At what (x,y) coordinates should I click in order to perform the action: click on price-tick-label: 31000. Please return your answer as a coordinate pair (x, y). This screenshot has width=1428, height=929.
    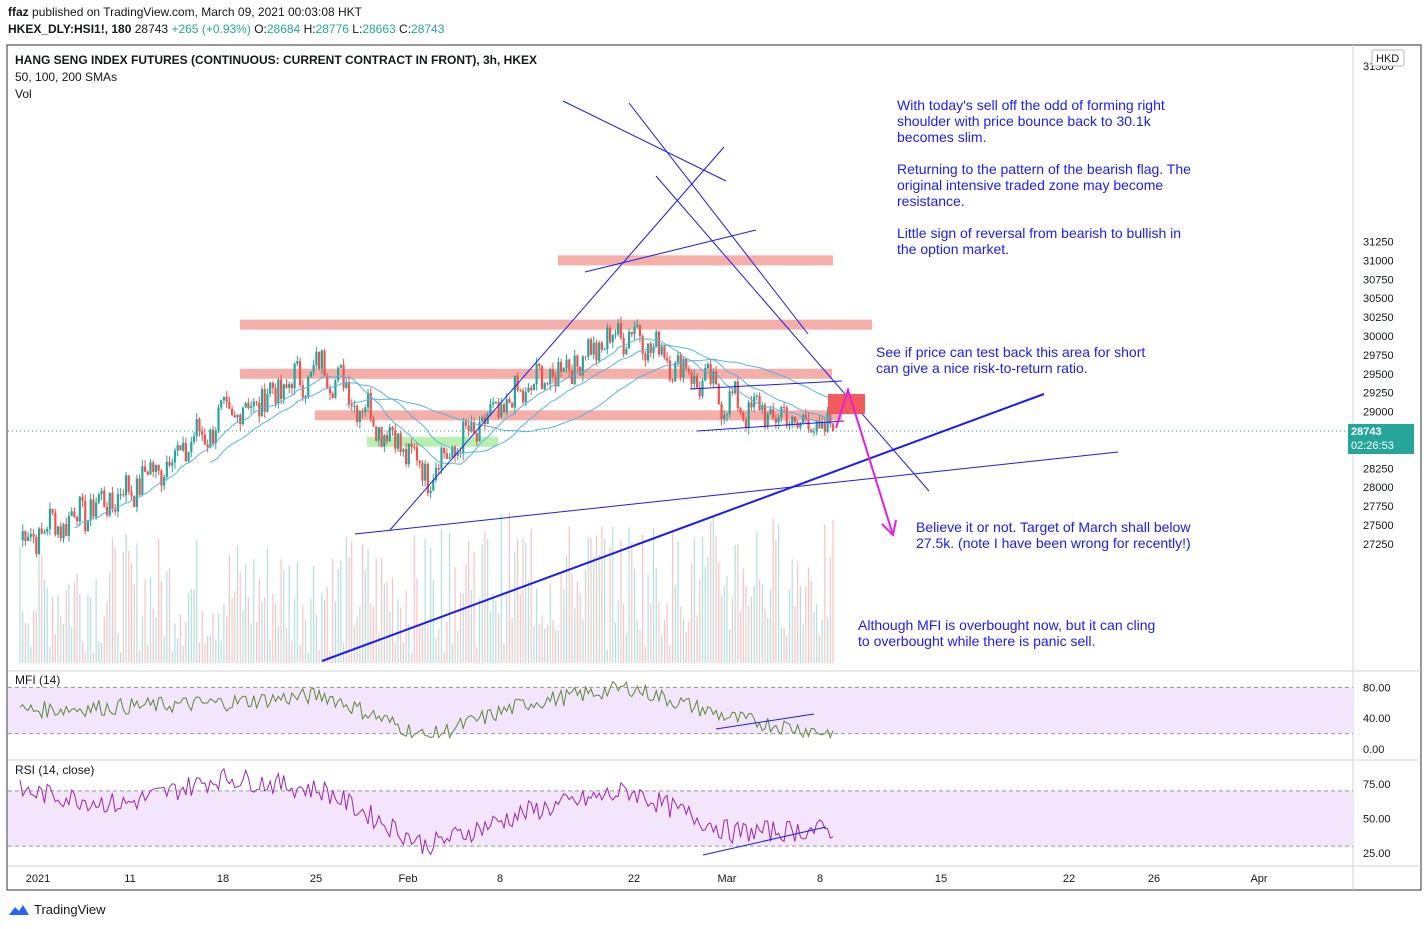
    Looking at the image, I should click on (1378, 261).